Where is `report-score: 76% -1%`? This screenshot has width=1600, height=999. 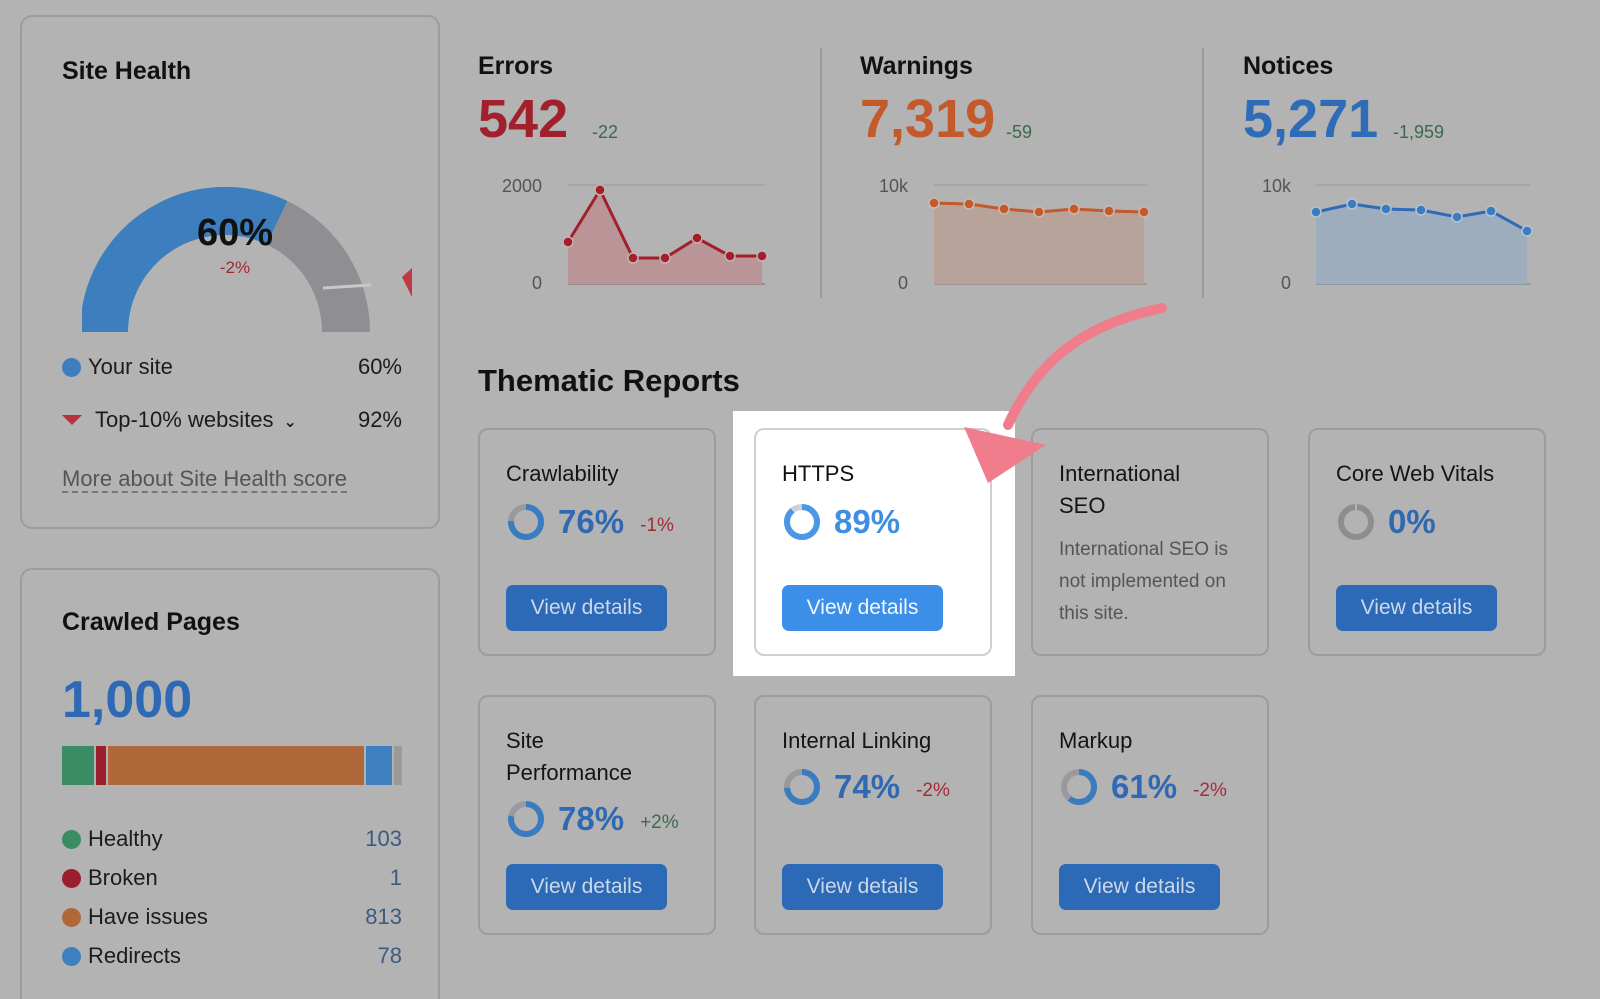 report-score: 76% -1% is located at coordinates (590, 522).